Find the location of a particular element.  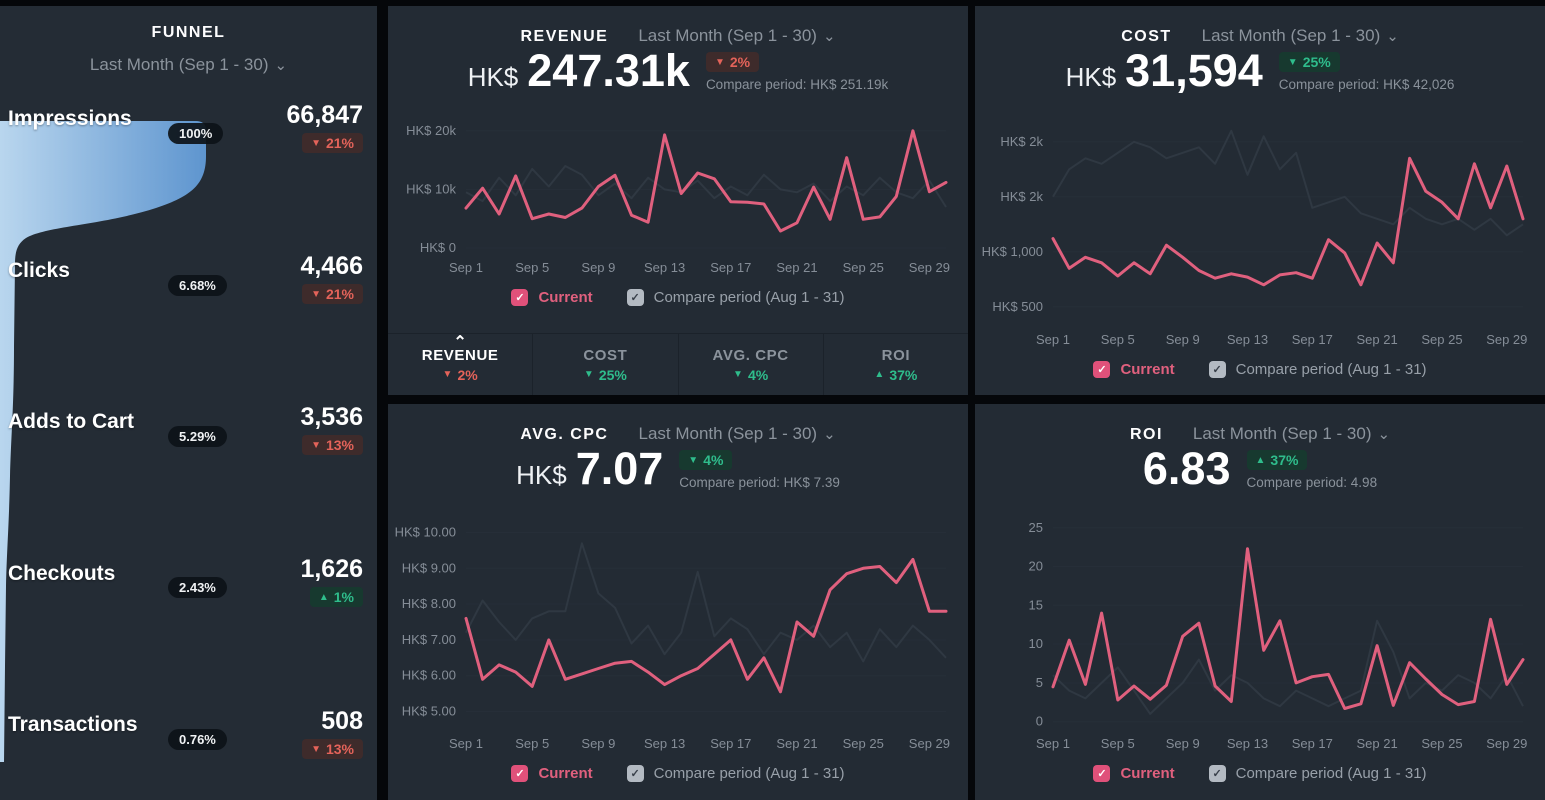

svg-text: 10 is located at coordinates (1036, 643).